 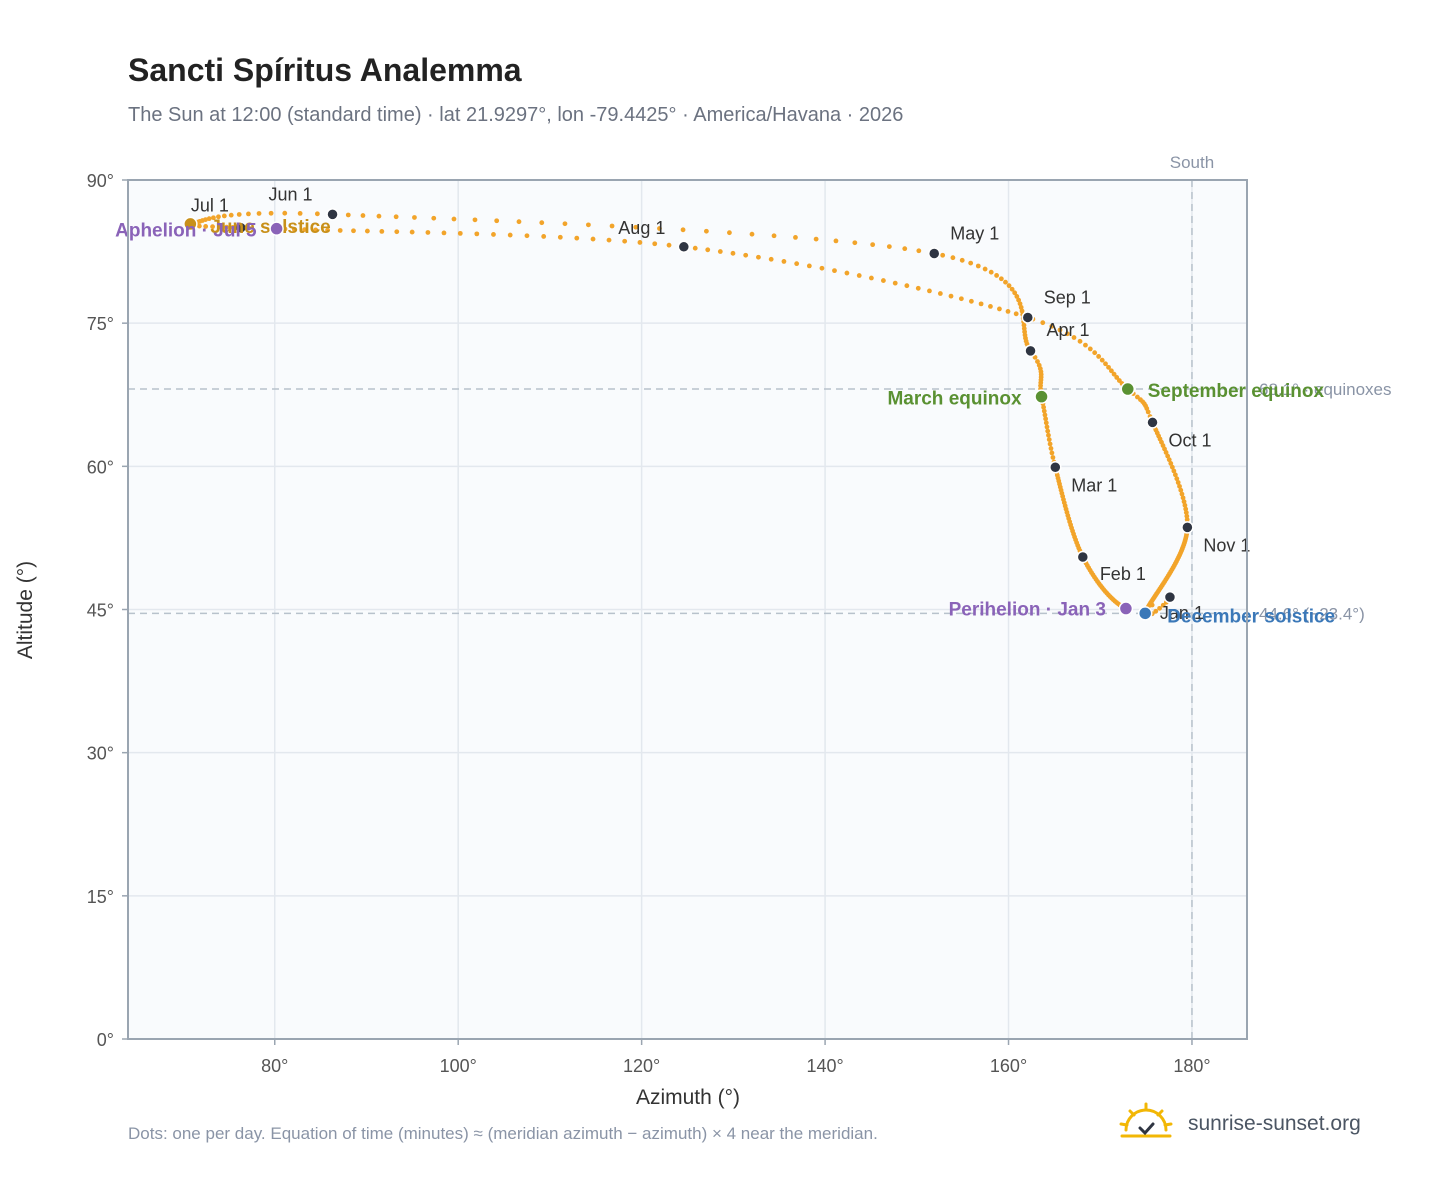 What do you see at coordinates (974, 233) in the screenshot?
I see `month-label: May 1` at bounding box center [974, 233].